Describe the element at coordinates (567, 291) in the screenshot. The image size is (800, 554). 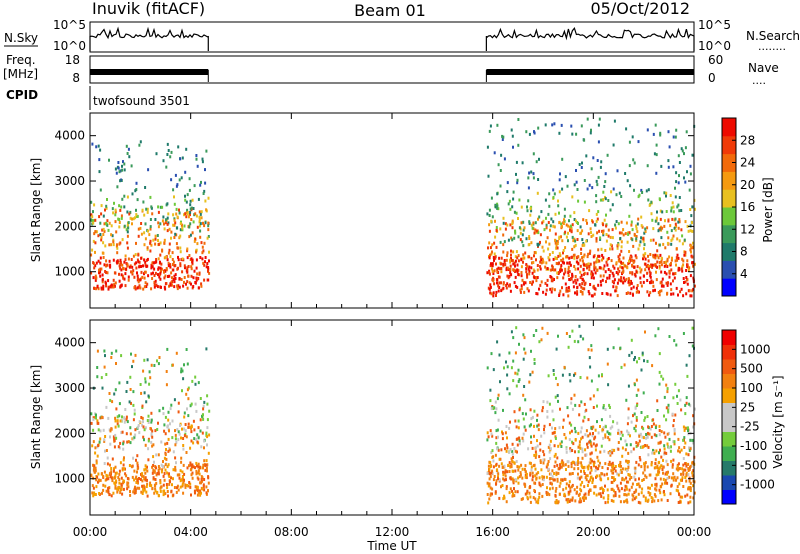
I see `power-cell-1940` at that location.